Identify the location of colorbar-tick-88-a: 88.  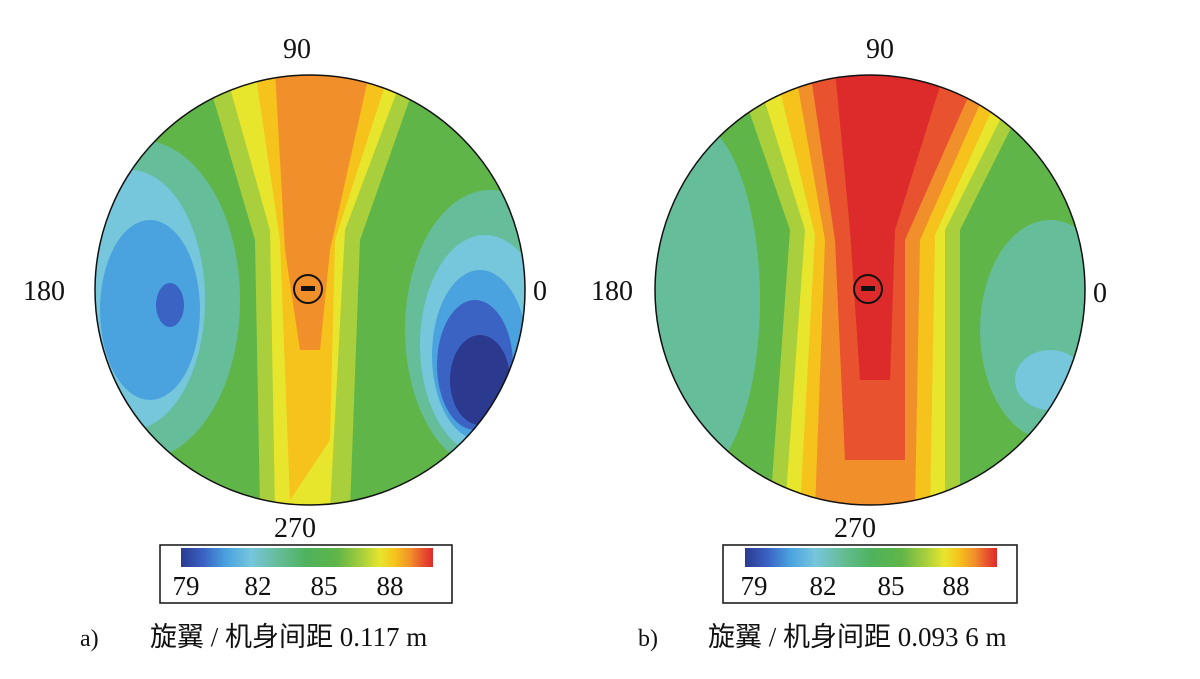
(390, 586).